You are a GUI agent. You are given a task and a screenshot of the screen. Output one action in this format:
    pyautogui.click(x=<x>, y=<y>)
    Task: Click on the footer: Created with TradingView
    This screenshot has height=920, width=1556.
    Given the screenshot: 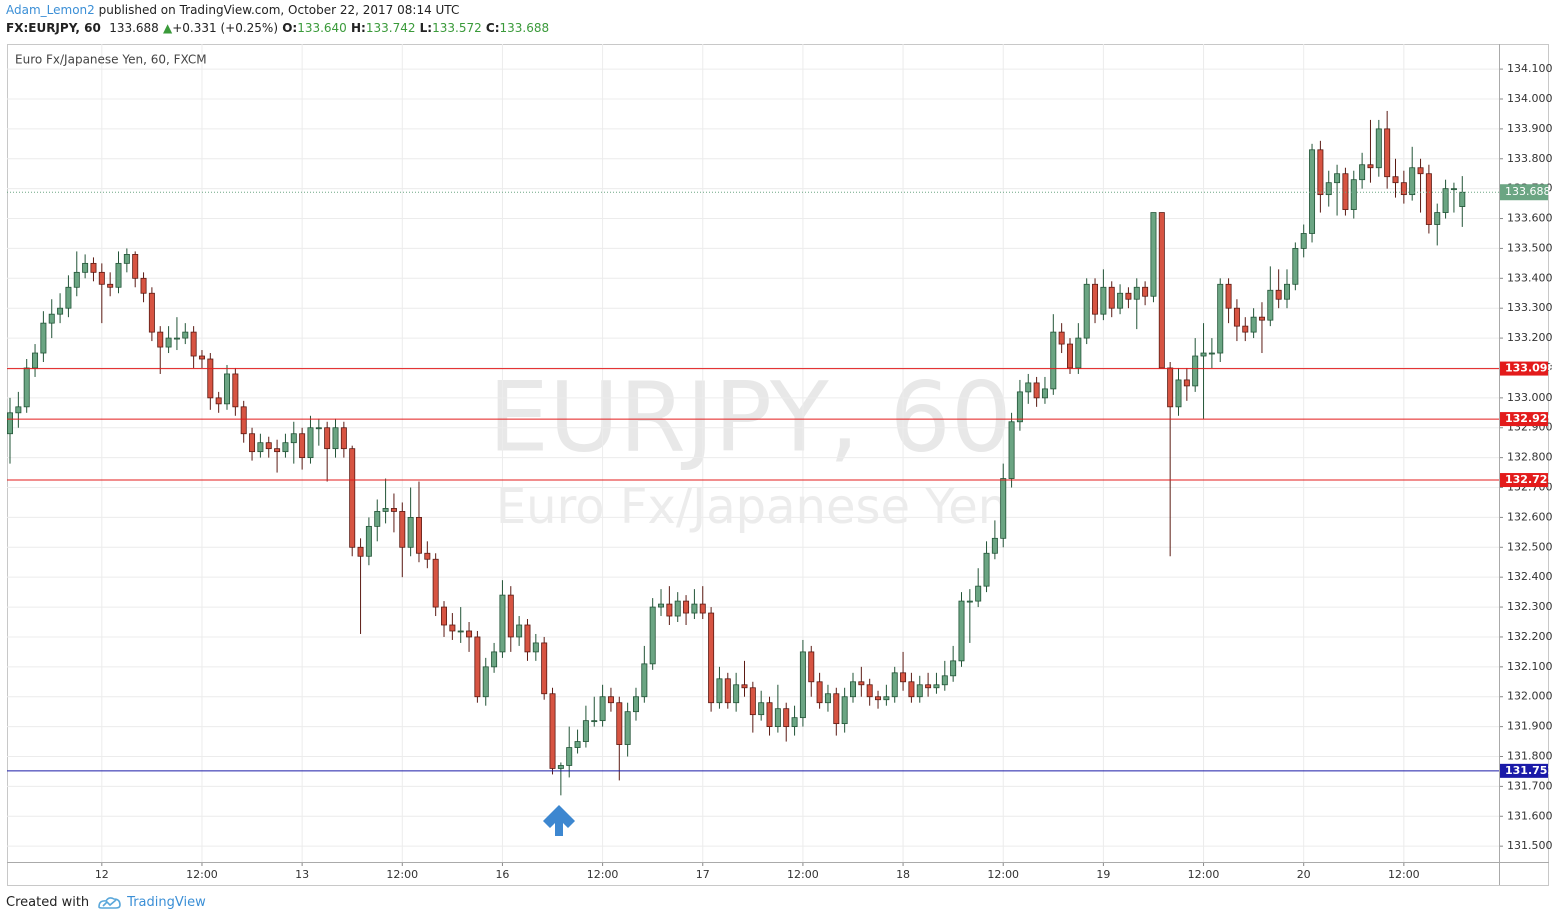 What is the action you would take?
    pyautogui.click(x=106, y=902)
    